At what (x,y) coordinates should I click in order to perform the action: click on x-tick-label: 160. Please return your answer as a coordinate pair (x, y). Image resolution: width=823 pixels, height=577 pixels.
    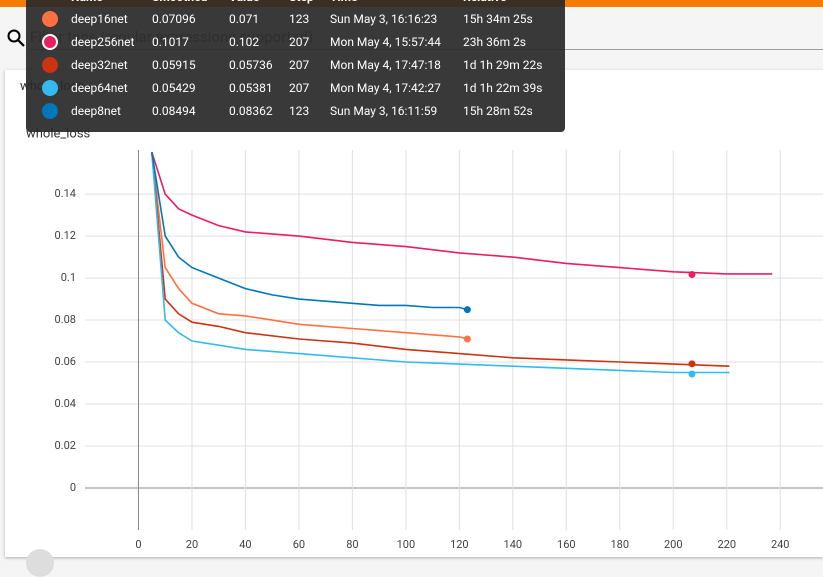
    Looking at the image, I should click on (566, 544).